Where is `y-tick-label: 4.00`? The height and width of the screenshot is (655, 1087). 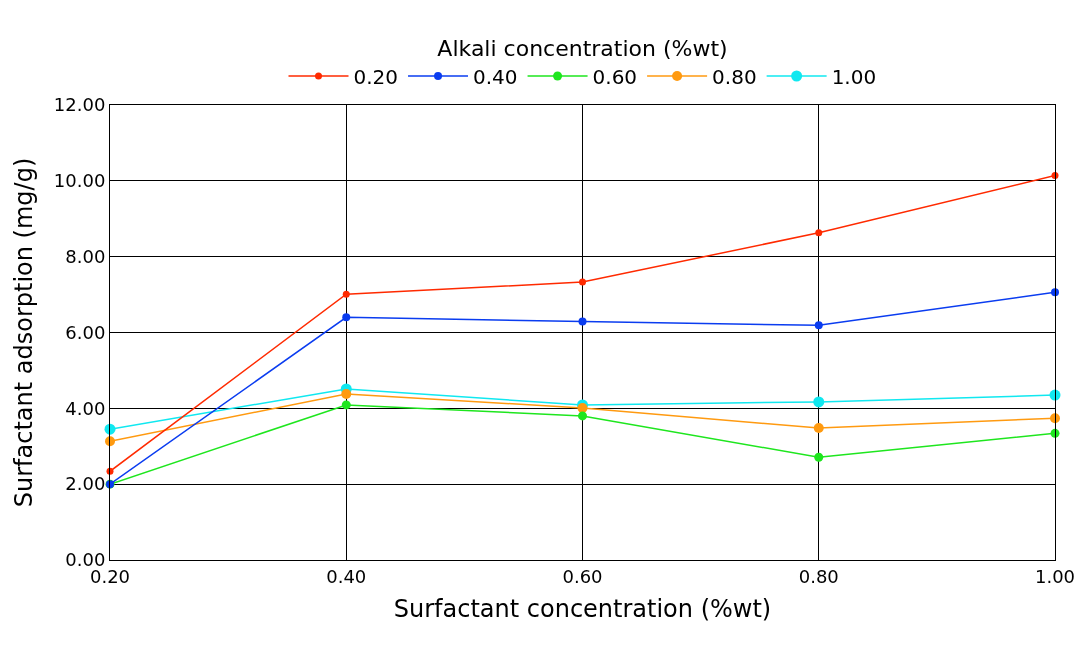
y-tick-label: 4.00 is located at coordinates (85, 408).